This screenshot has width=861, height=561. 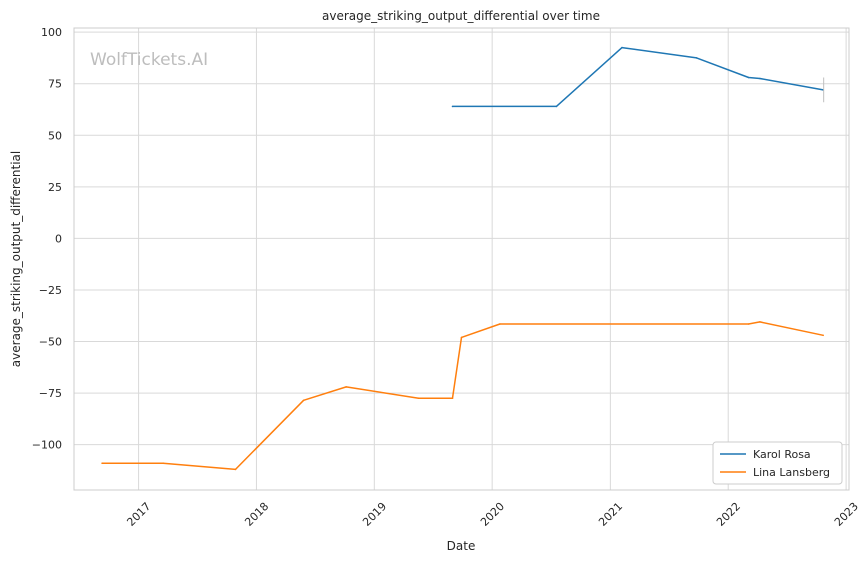 What do you see at coordinates (149, 60) in the screenshot?
I see `watermark: WolfTickets.AI` at bounding box center [149, 60].